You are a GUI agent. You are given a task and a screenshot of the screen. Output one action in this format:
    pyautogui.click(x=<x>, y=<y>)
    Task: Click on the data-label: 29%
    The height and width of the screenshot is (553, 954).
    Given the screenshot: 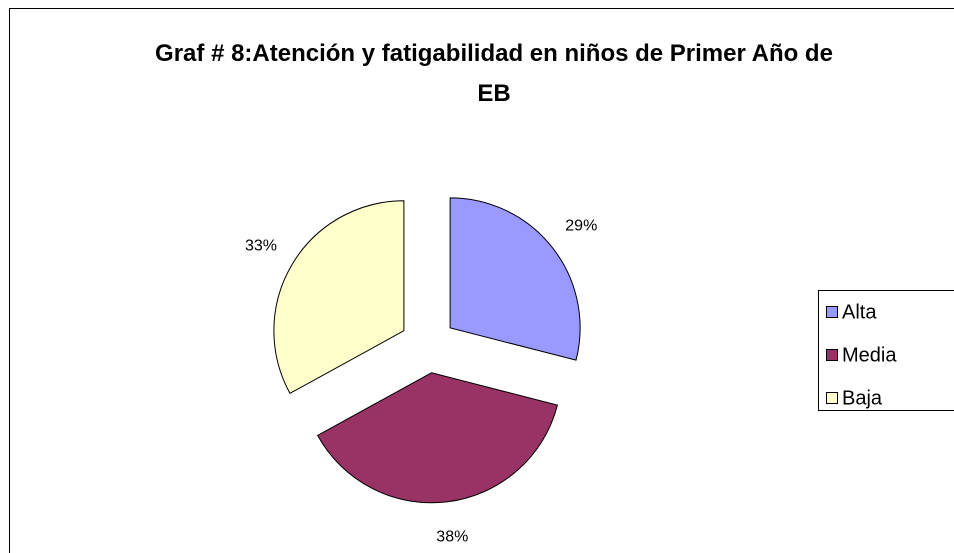 What is the action you would take?
    pyautogui.click(x=581, y=225)
    